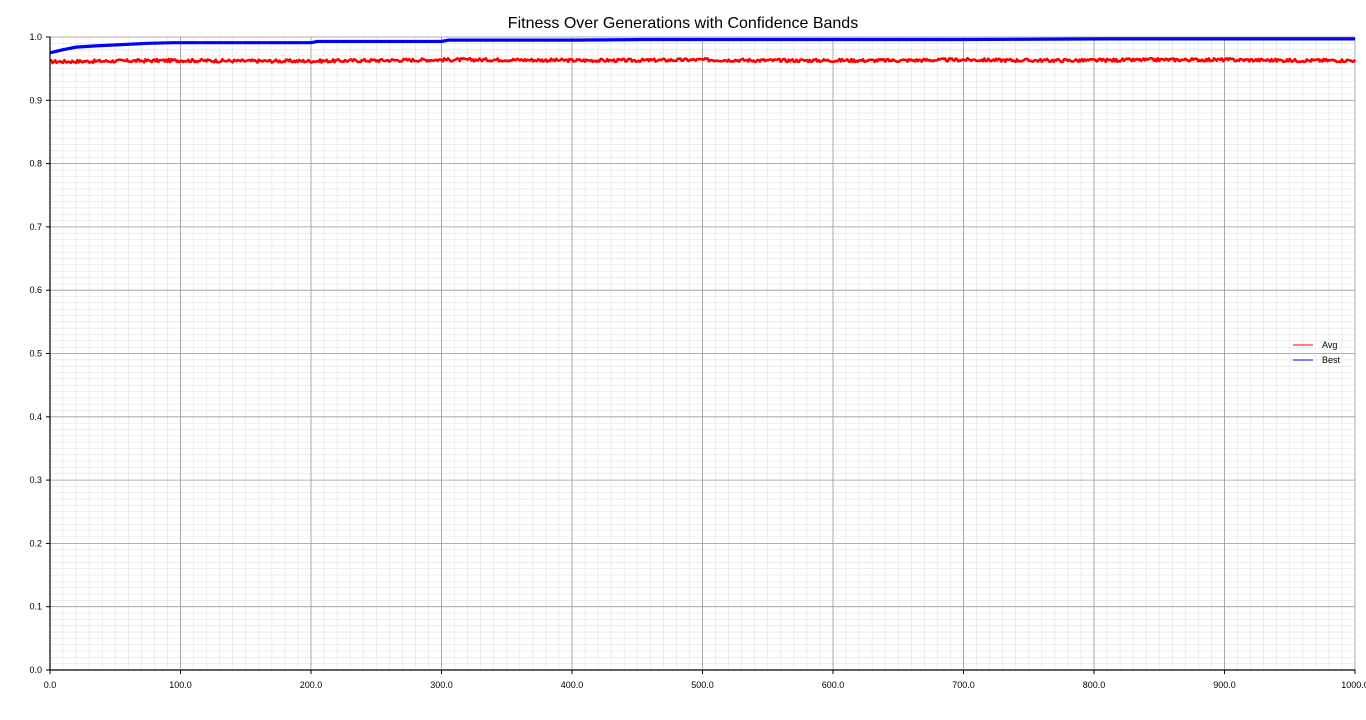 The width and height of the screenshot is (1366, 720). Describe the element at coordinates (572, 685) in the screenshot. I see `x-tick-label: 400.0` at that location.